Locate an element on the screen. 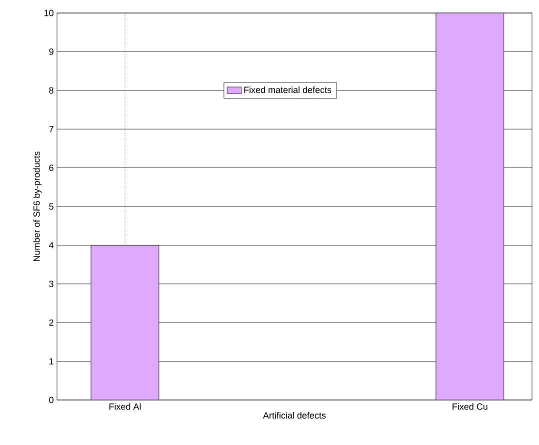 The width and height of the screenshot is (539, 445). y-tick-label: 0 is located at coordinates (51, 400).